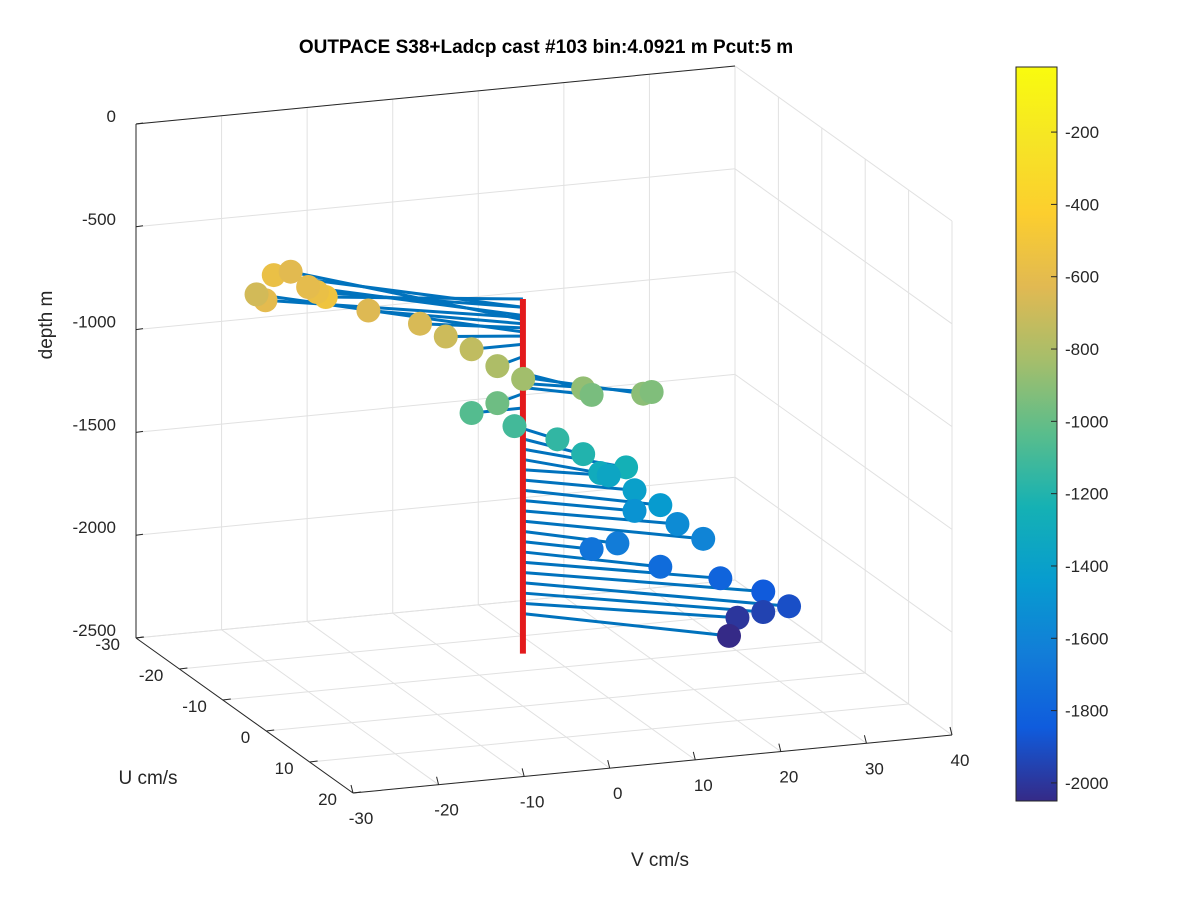 This screenshot has height=900, width=1200. I want to click on colorbar-tick-label: -1800, so click(1086, 711).